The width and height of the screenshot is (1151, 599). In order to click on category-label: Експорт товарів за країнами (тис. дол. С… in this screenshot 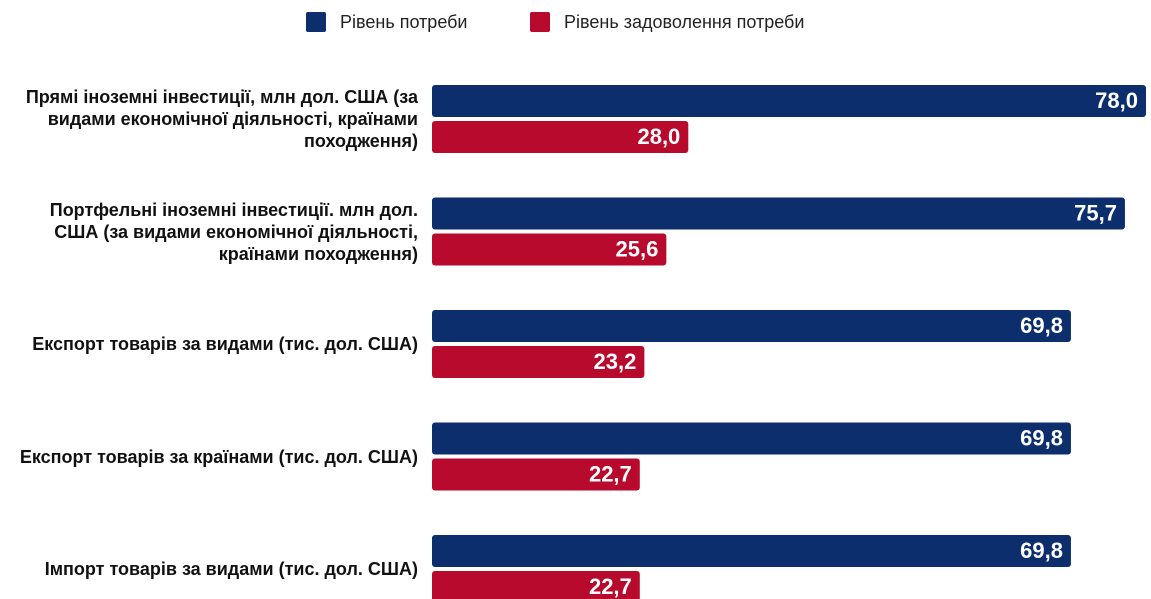, I will do `click(218, 456)`.